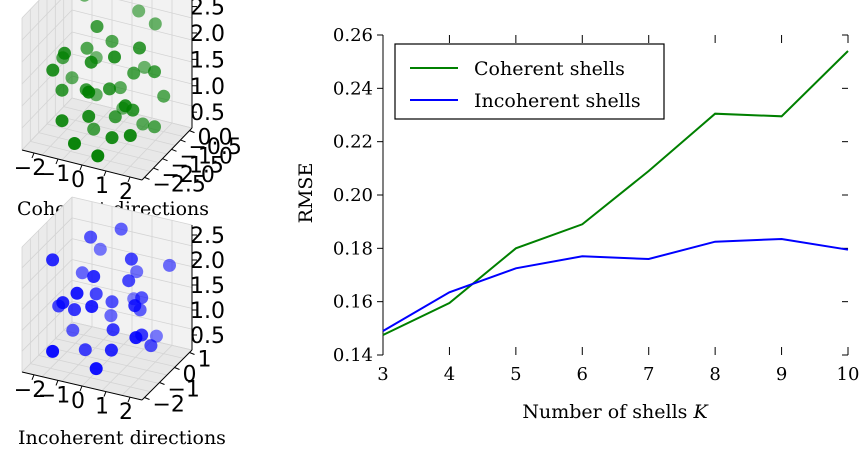 The image size is (865, 458). What do you see at coordinates (30, 390) in the screenshot?
I see `x-tick-label: −2` at bounding box center [30, 390].